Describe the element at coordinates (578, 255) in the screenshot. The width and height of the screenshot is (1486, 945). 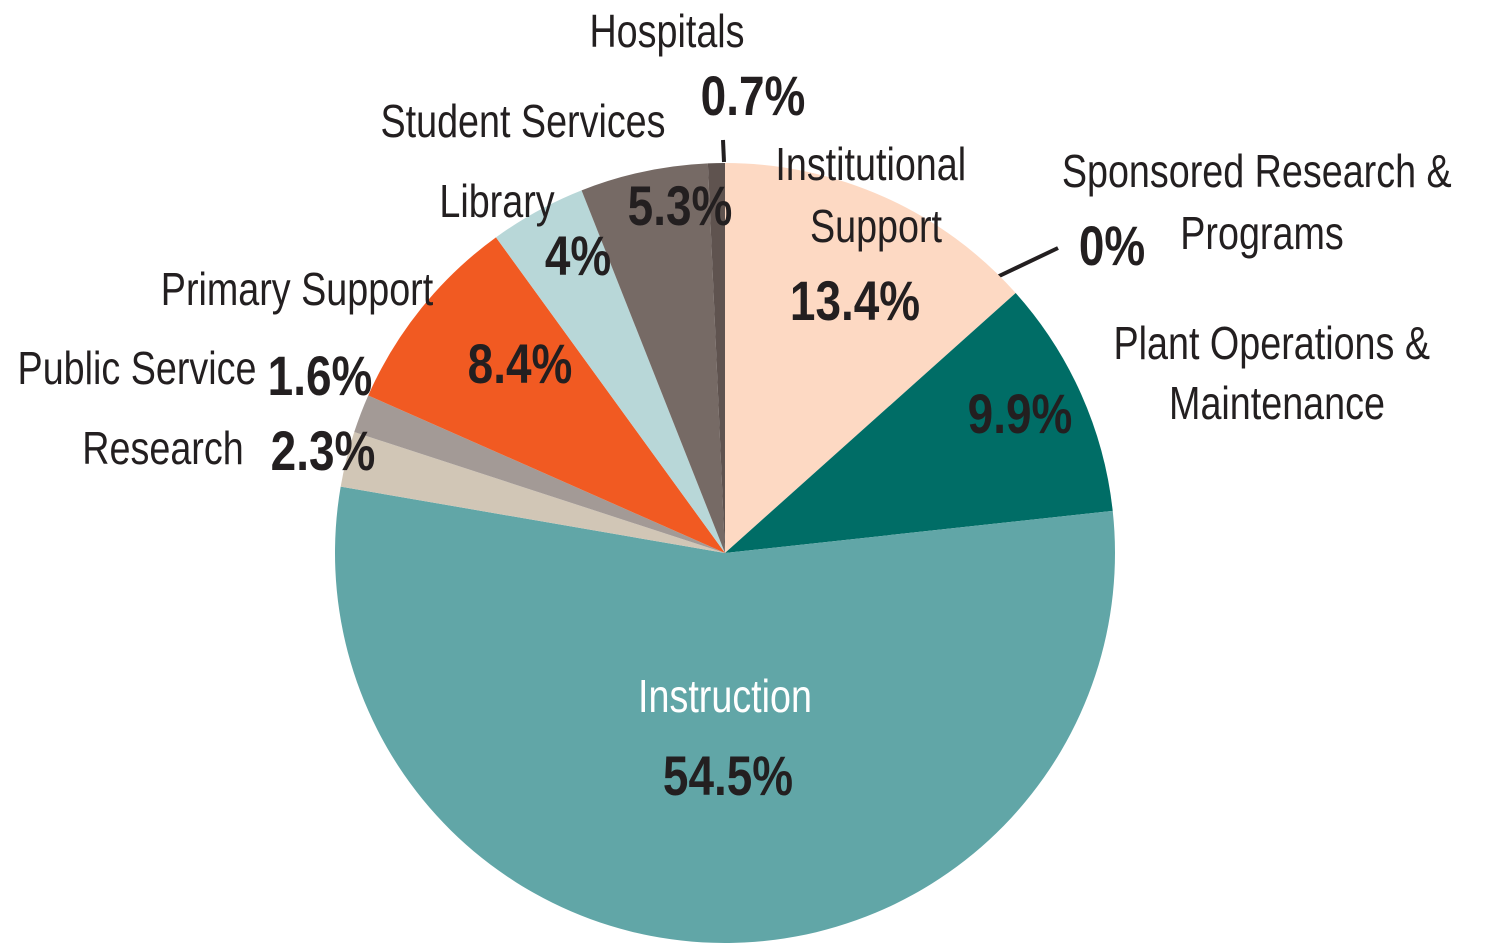
I see `value-label: 4%` at that location.